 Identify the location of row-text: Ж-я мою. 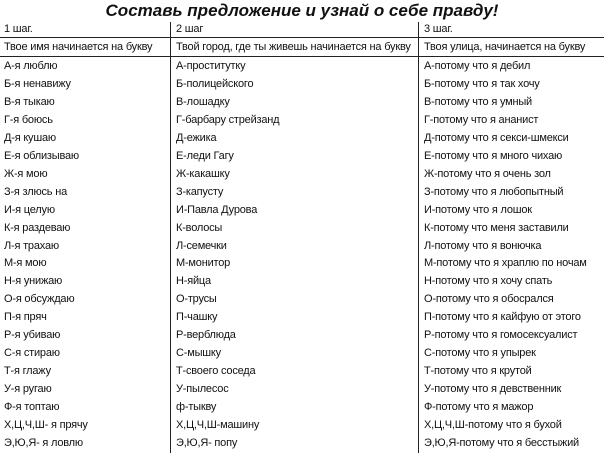
(26, 173).